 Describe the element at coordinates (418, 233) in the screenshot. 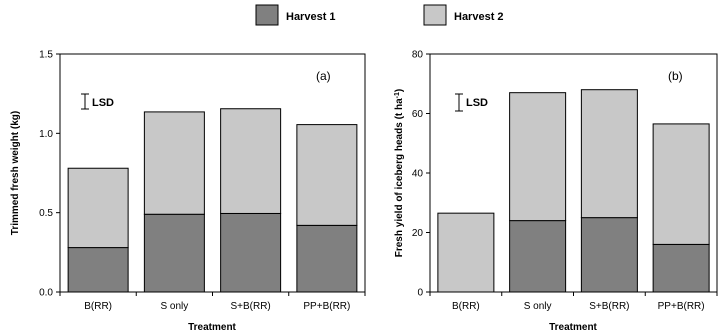

I see `y-tick-label: 20` at that location.